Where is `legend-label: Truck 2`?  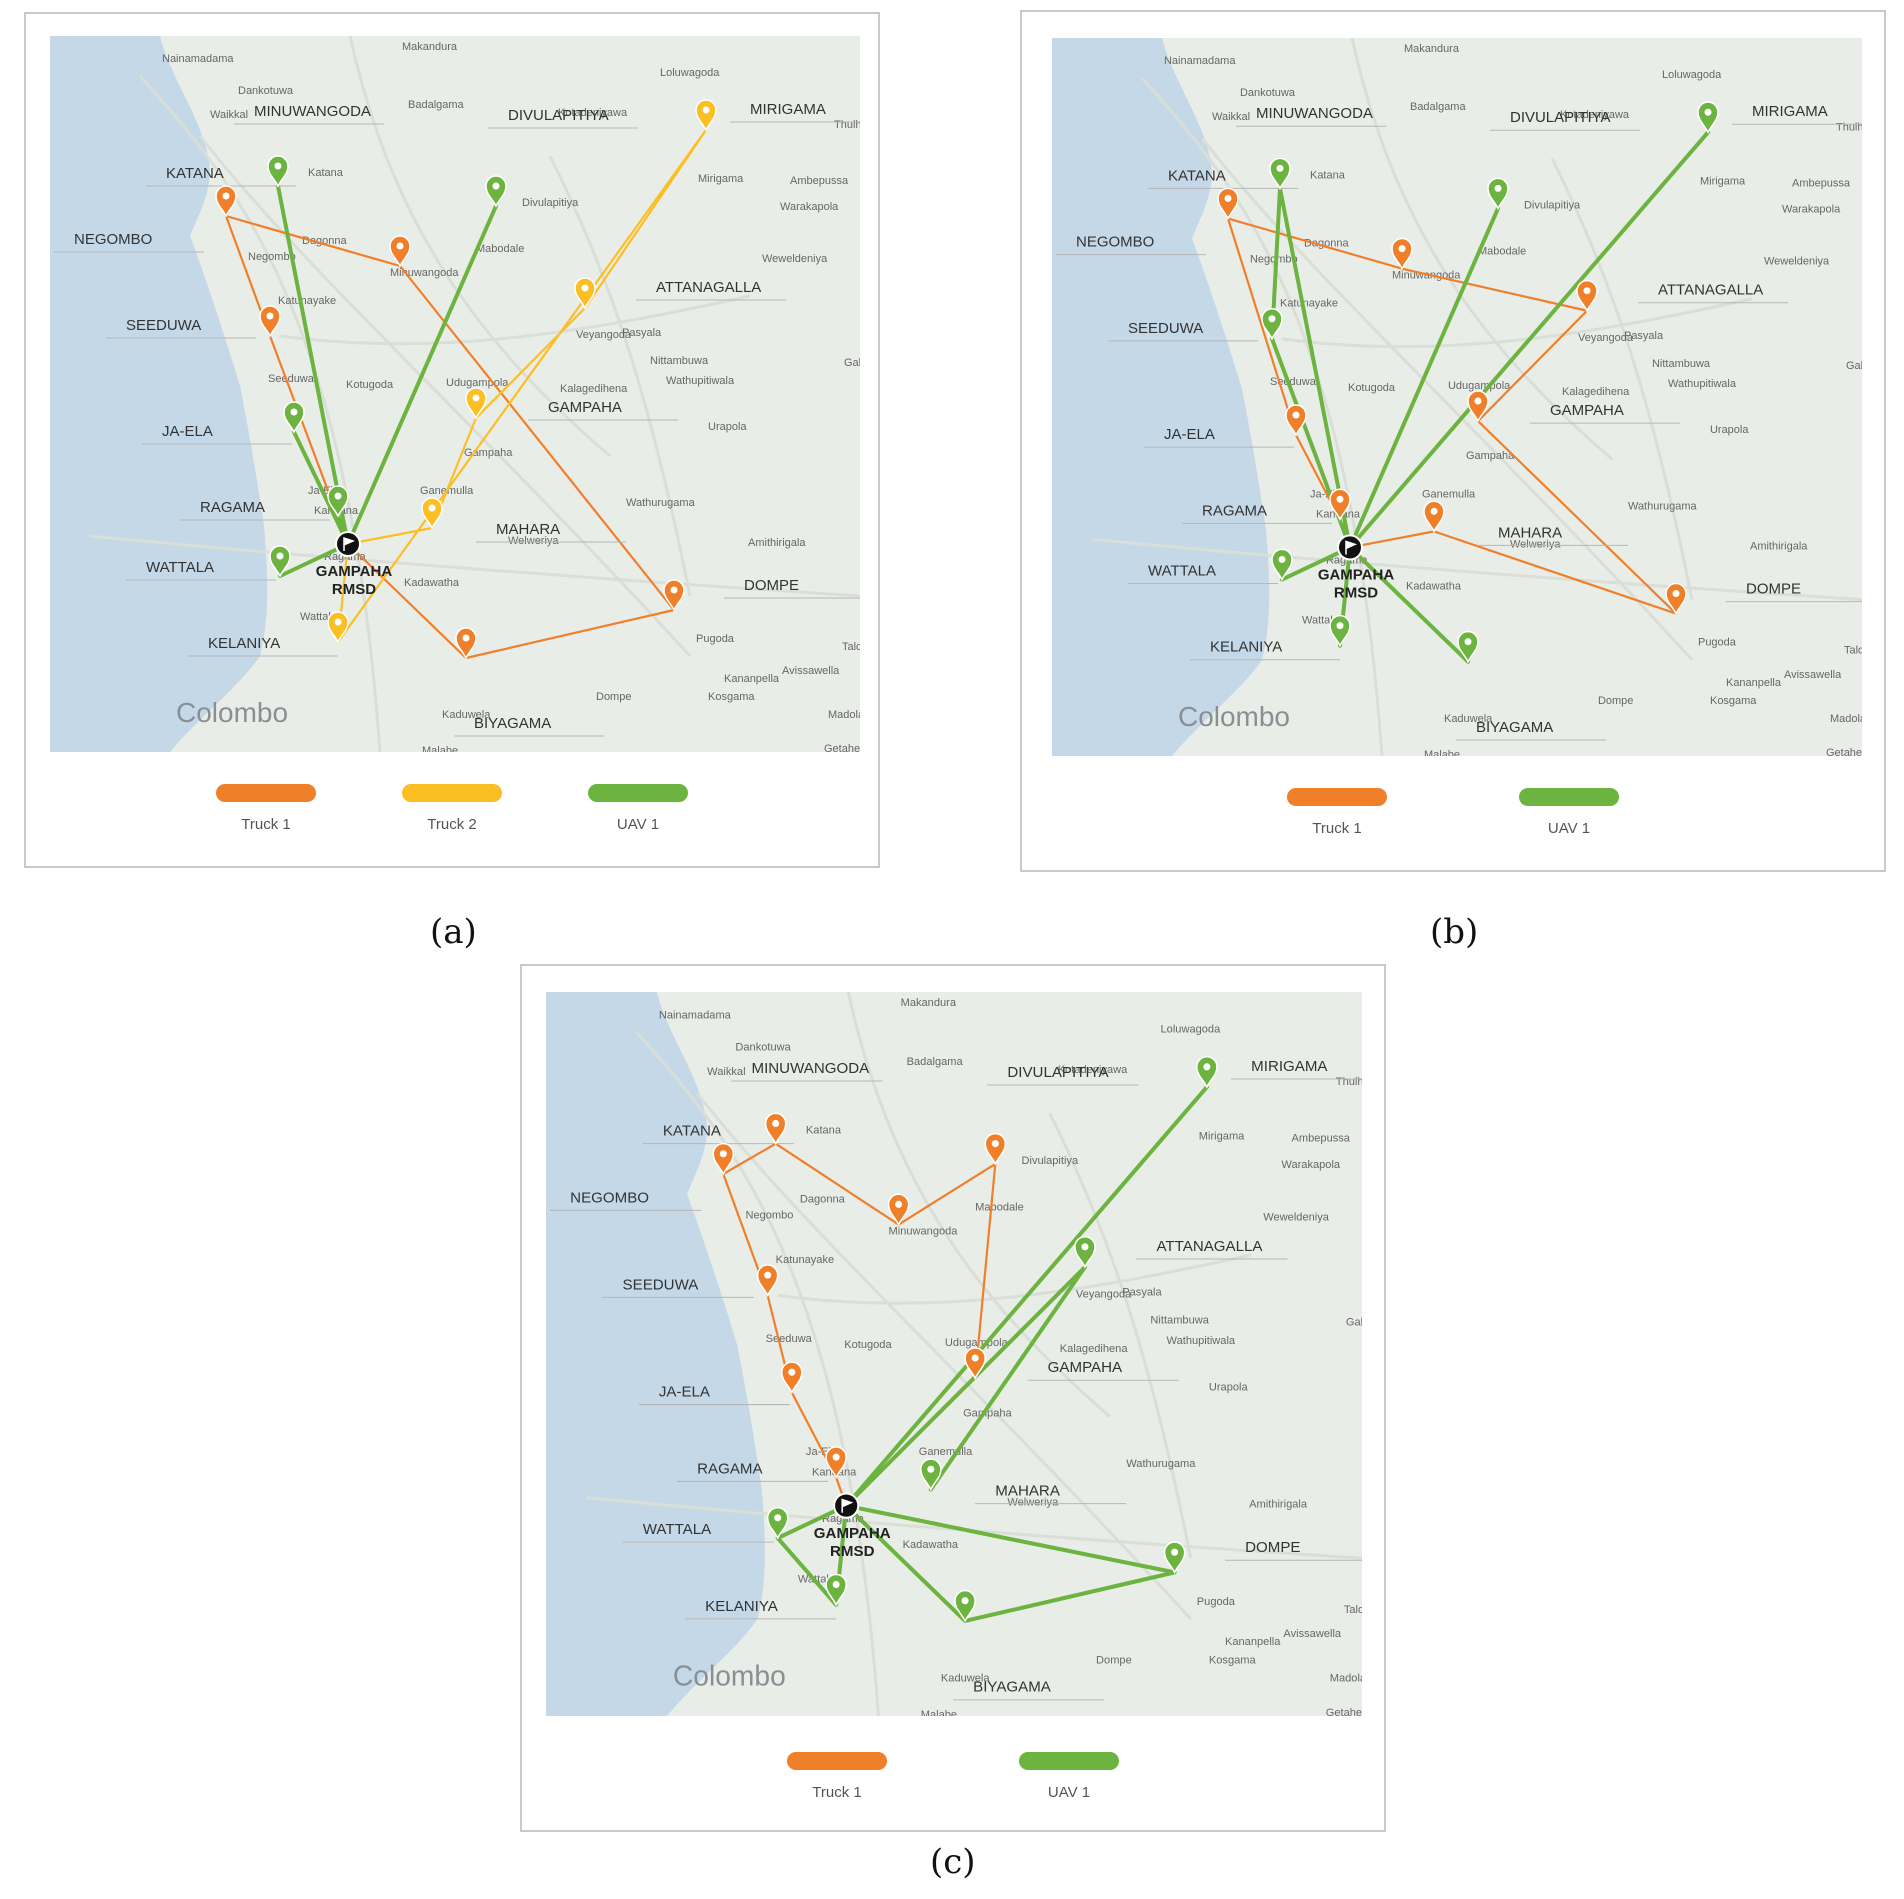 legend-label: Truck 2 is located at coordinates (452, 824).